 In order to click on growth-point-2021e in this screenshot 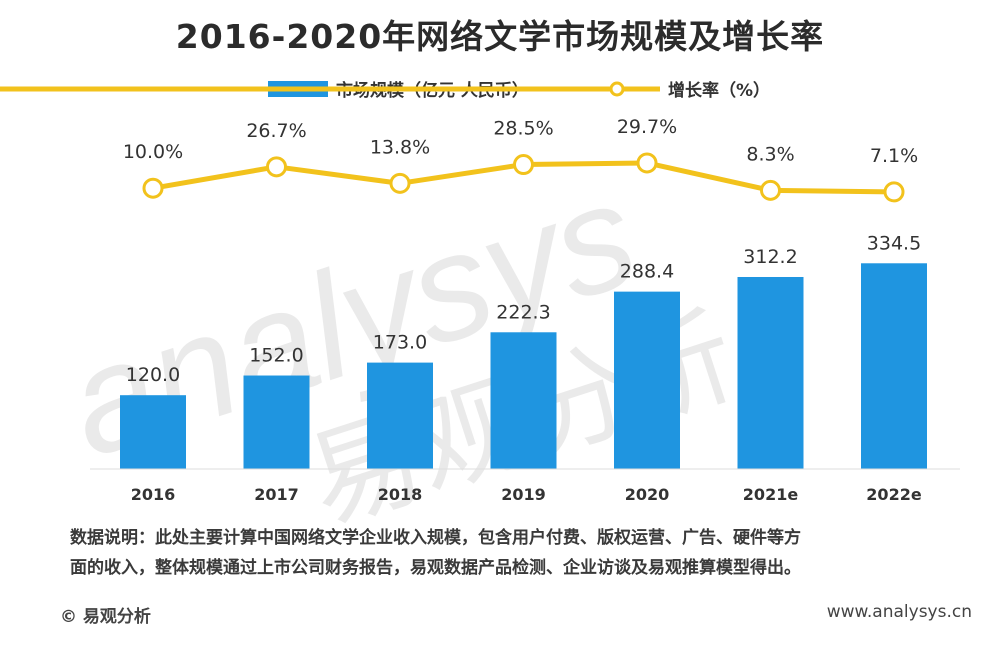, I will do `click(770, 190)`.